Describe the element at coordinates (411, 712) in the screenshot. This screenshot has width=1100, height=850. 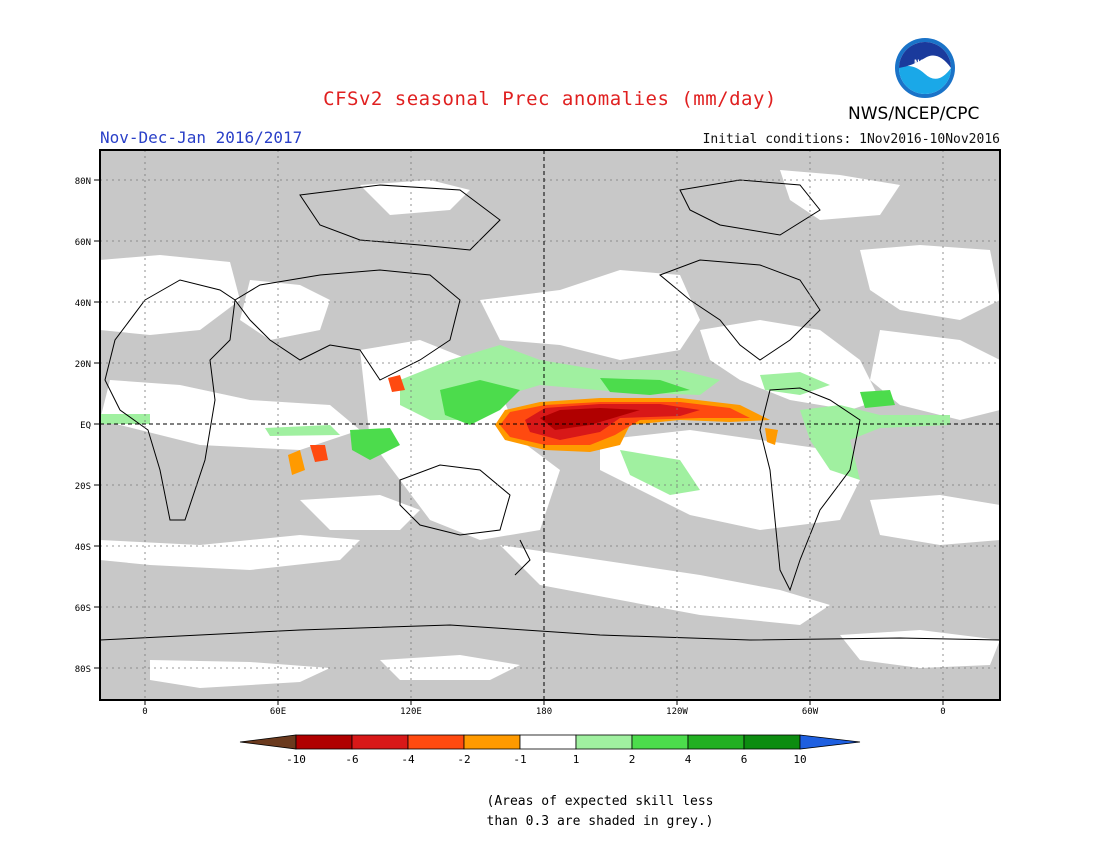
I see `lon-label: 120E` at that location.